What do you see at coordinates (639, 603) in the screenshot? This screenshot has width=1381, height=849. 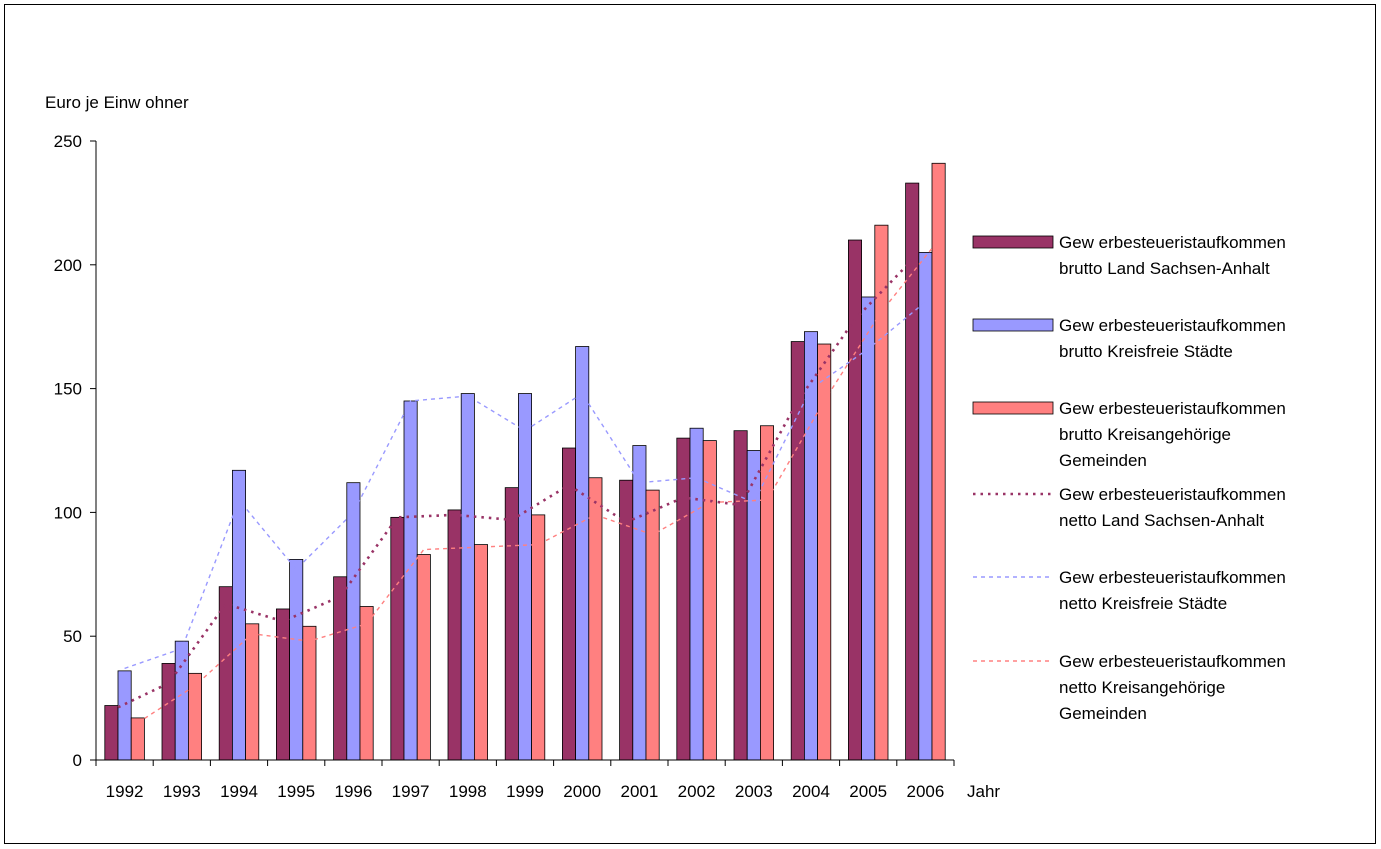 I see `bar-2-2001` at bounding box center [639, 603].